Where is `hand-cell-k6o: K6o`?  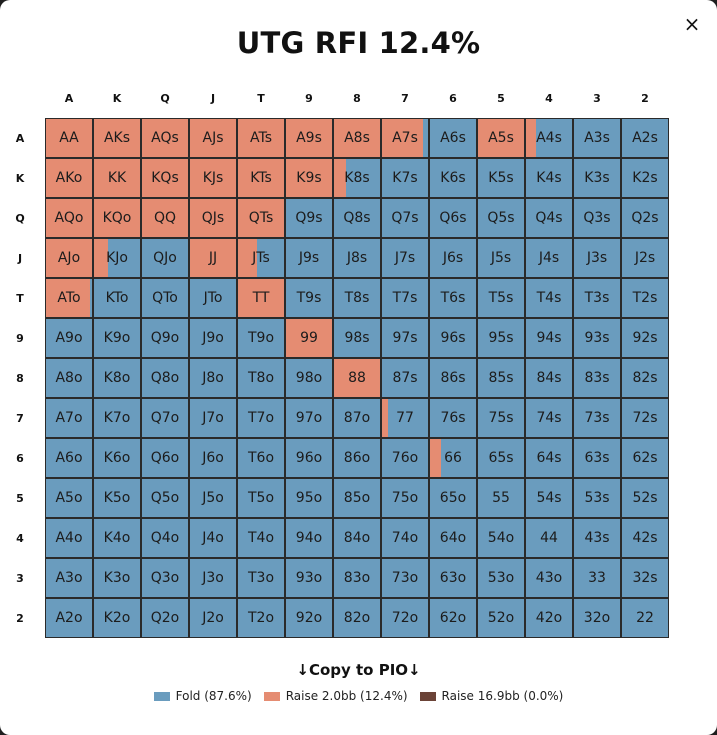
hand-cell-k6o: K6o is located at coordinates (117, 458).